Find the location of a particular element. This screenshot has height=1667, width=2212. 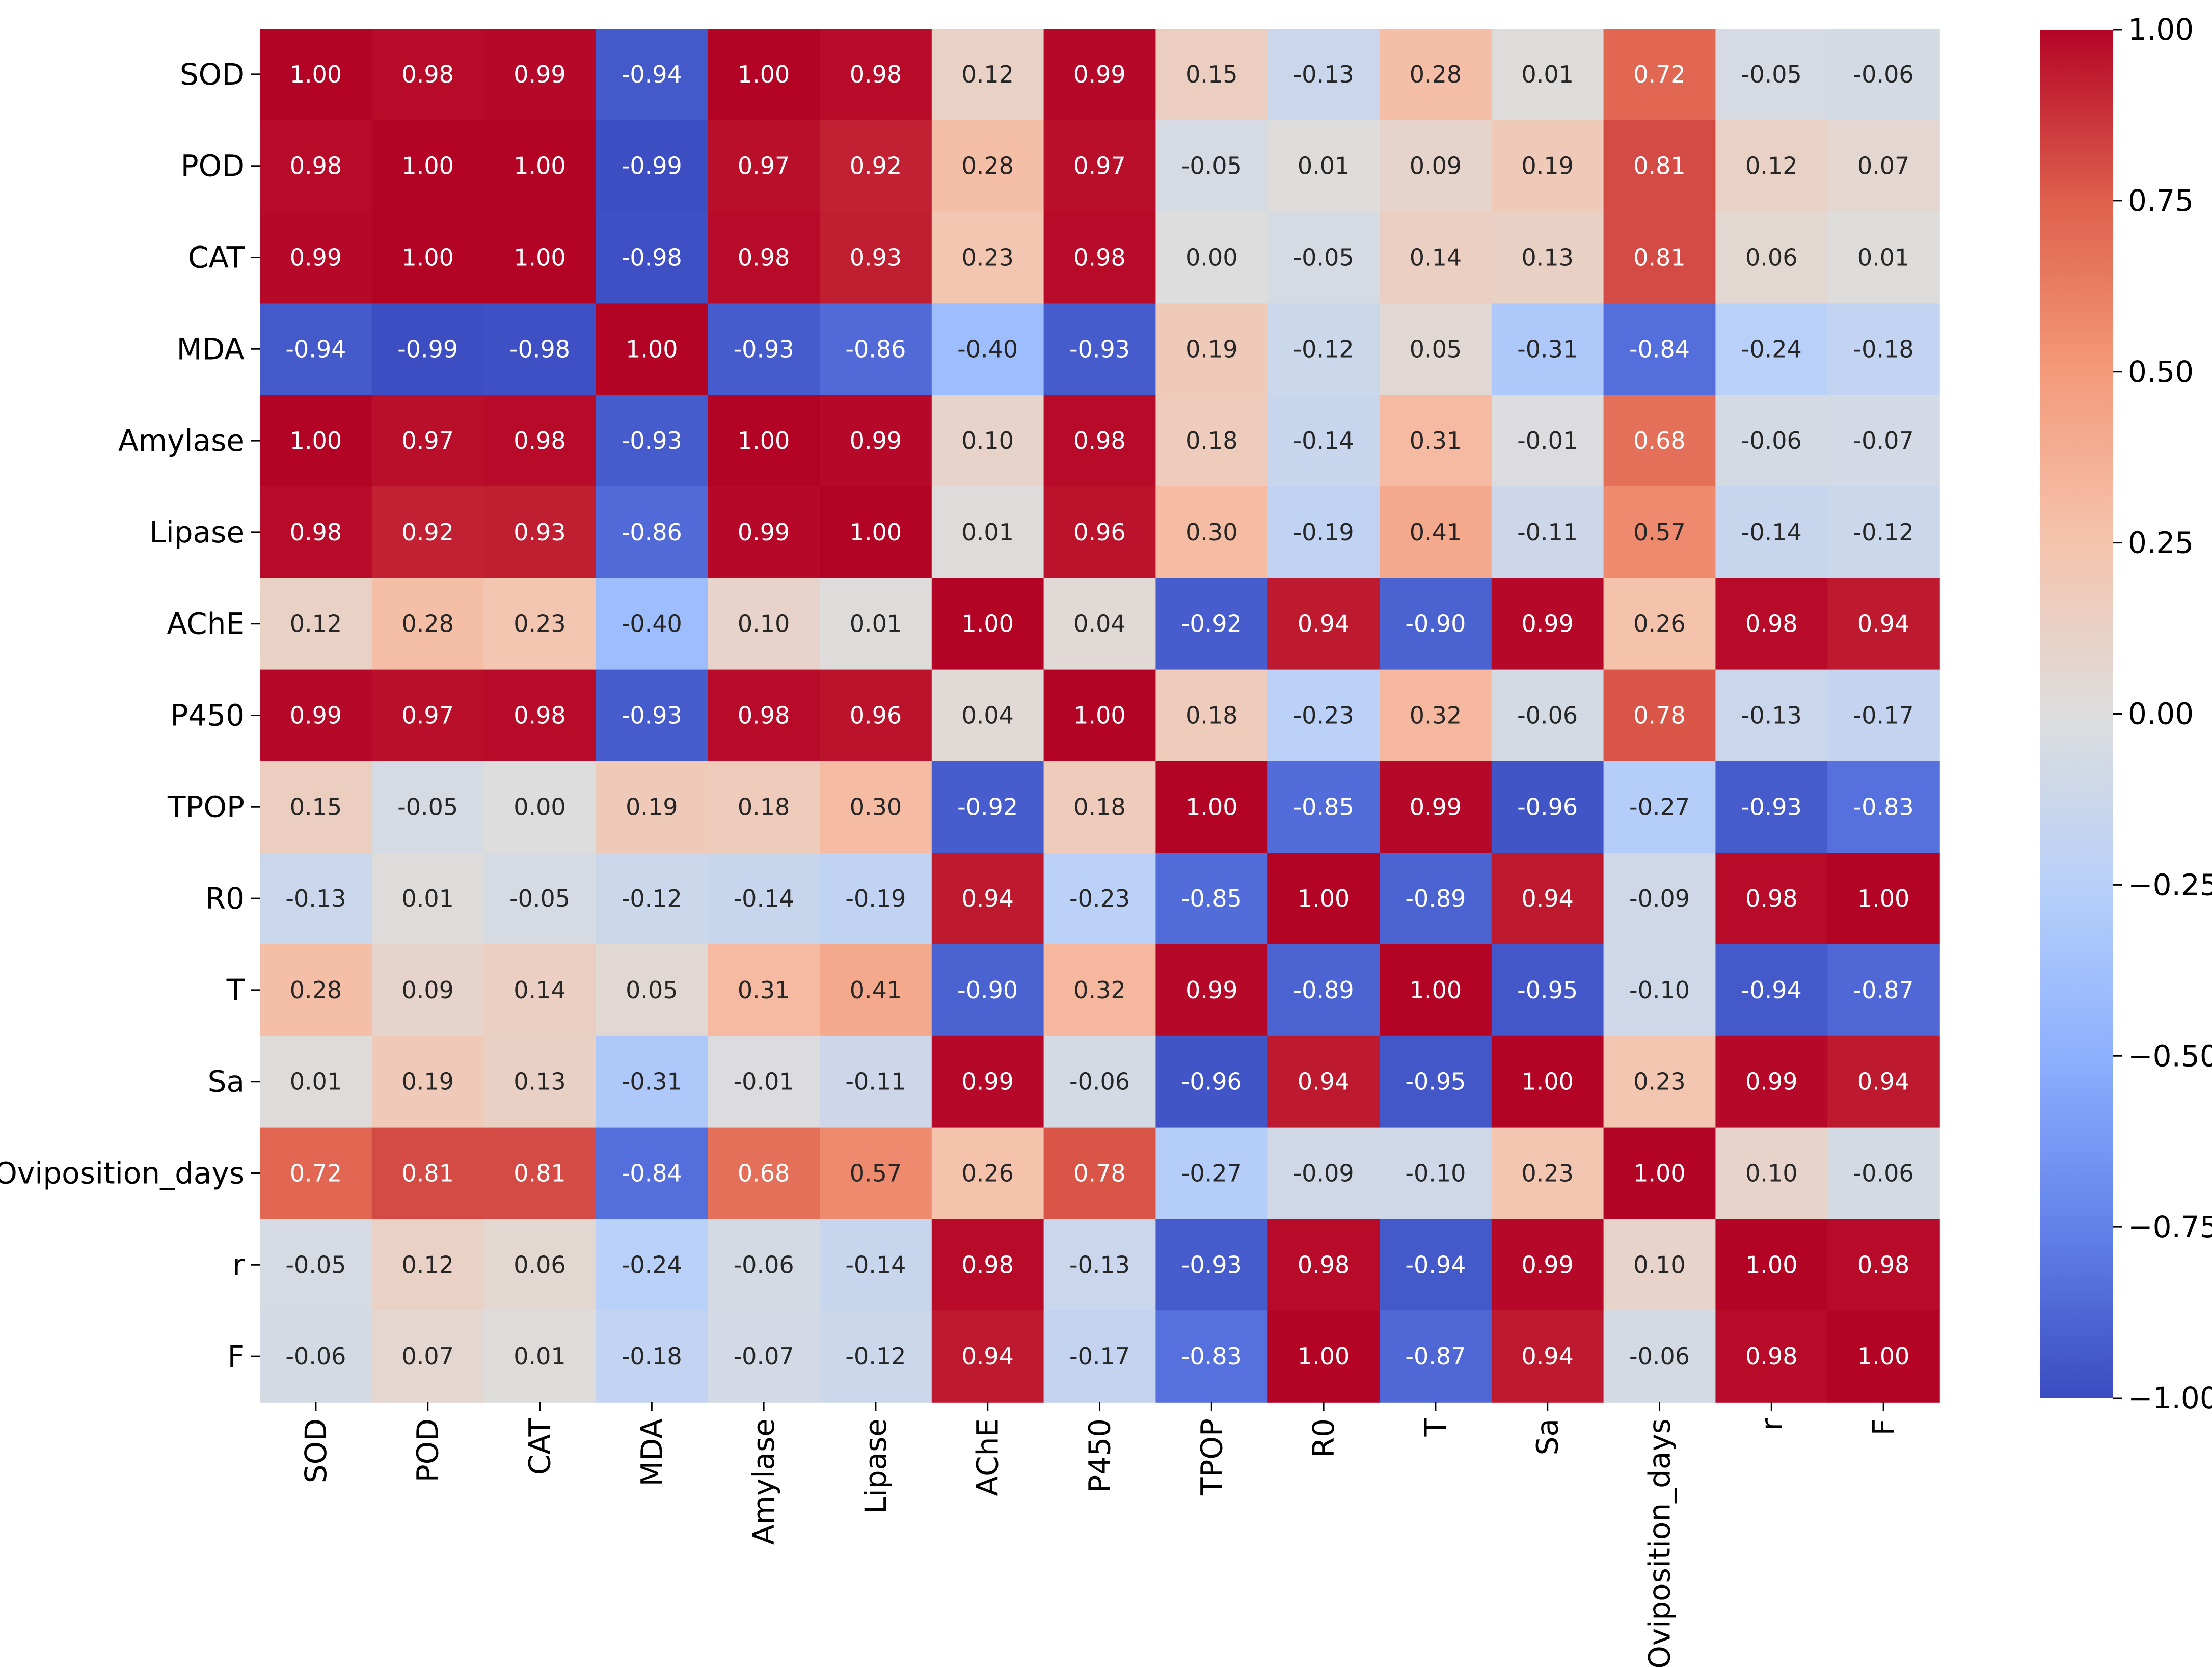

row-label-sod: SOD is located at coordinates (212, 74).